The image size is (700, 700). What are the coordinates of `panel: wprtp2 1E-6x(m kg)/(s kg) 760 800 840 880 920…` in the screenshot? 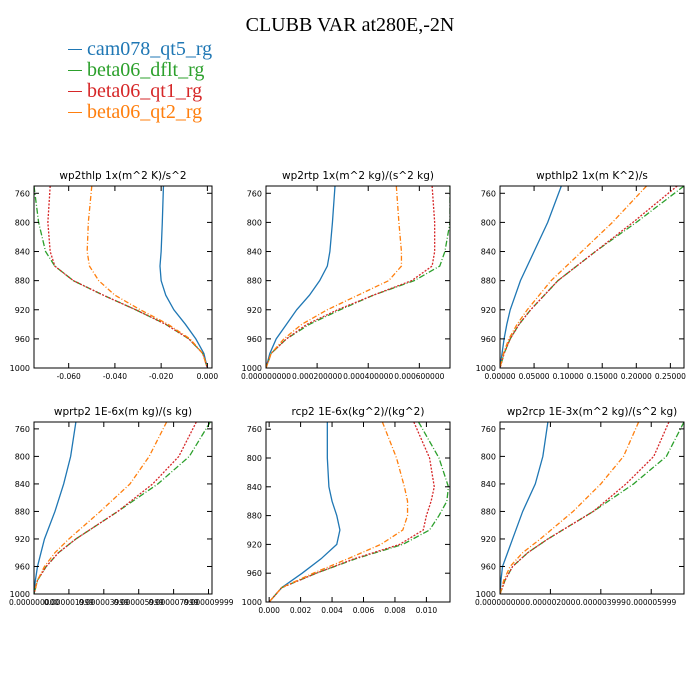 It's located at (121, 506).